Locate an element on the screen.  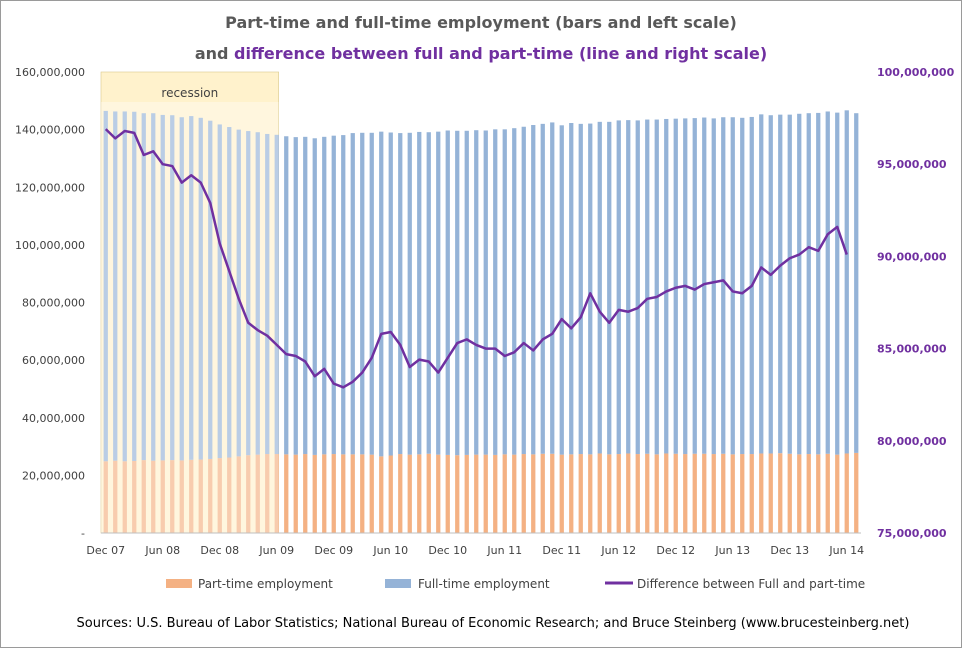
left-tick-label: - is located at coordinates (83, 533).